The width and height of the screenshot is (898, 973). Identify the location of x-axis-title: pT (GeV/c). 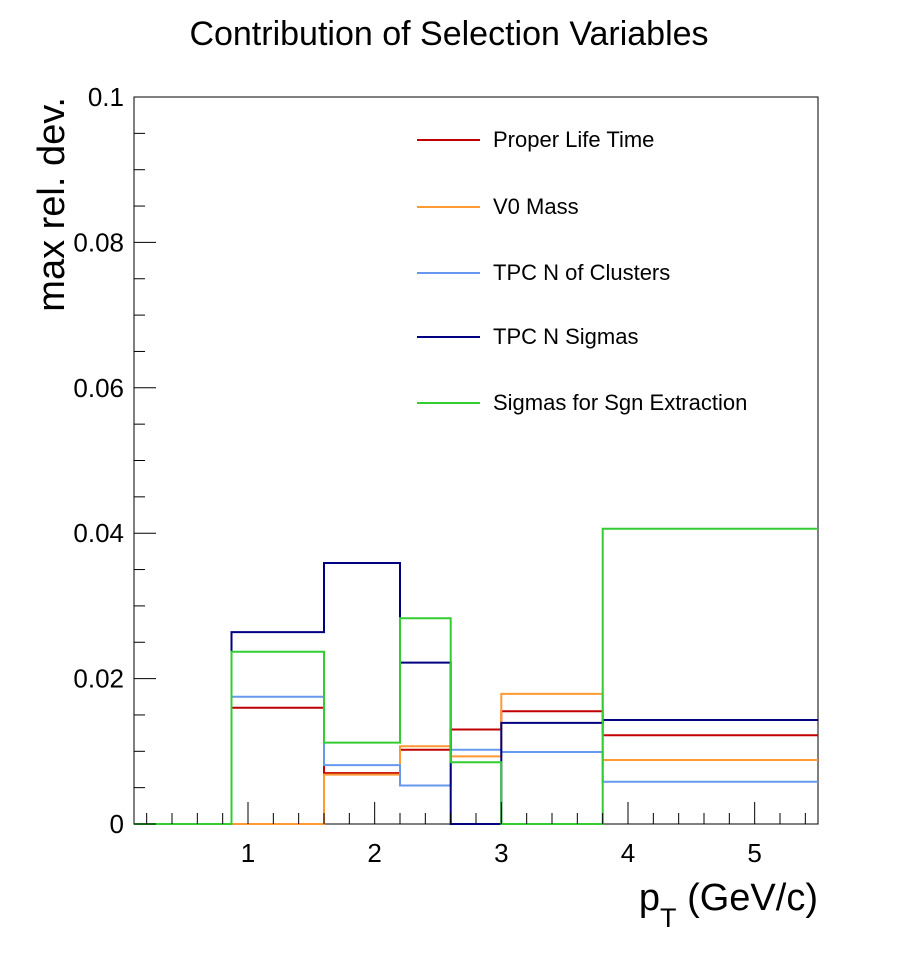
(728, 905).